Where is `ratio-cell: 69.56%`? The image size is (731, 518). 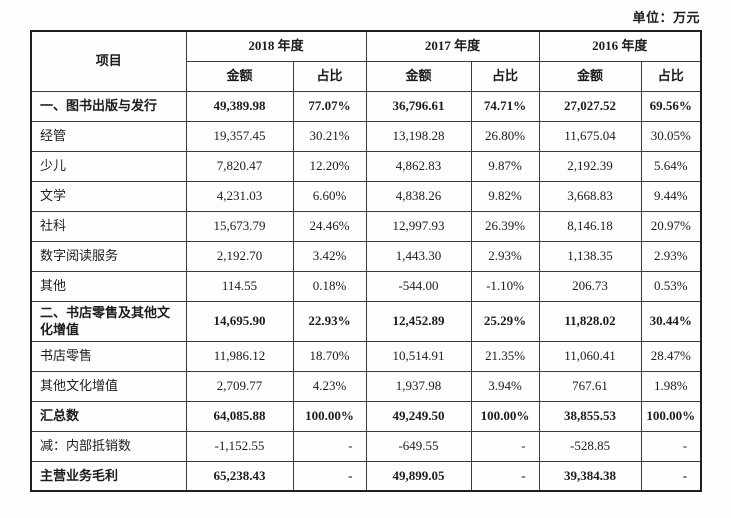 ratio-cell: 69.56% is located at coordinates (671, 106).